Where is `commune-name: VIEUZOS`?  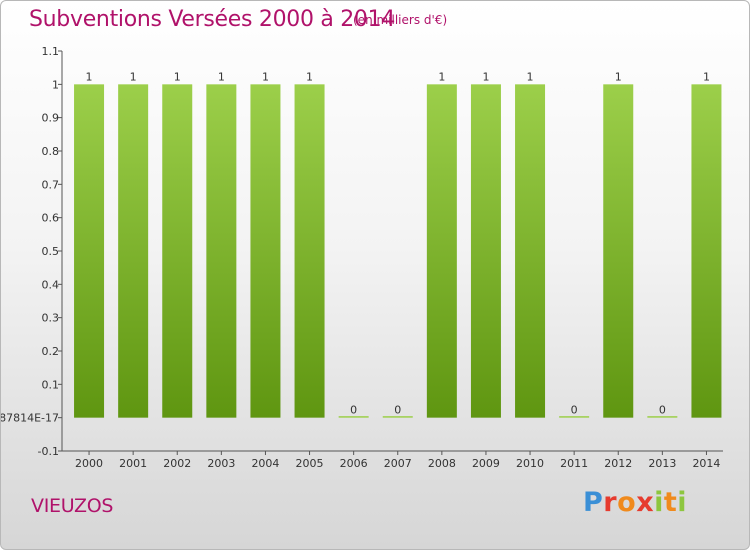 commune-name: VIEUZOS is located at coordinates (72, 506).